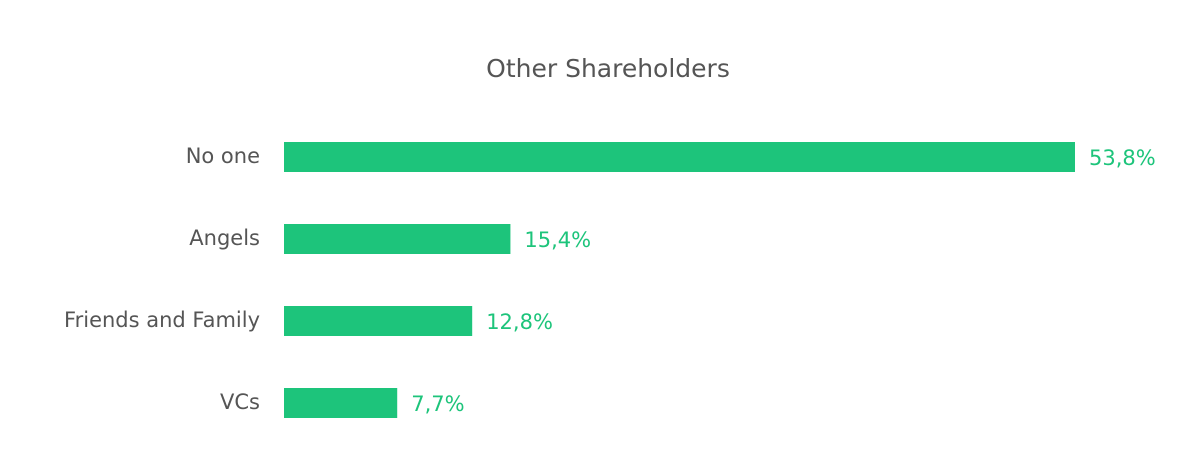 The height and width of the screenshot is (466, 1200). I want to click on value-label: 12,8%, so click(519, 322).